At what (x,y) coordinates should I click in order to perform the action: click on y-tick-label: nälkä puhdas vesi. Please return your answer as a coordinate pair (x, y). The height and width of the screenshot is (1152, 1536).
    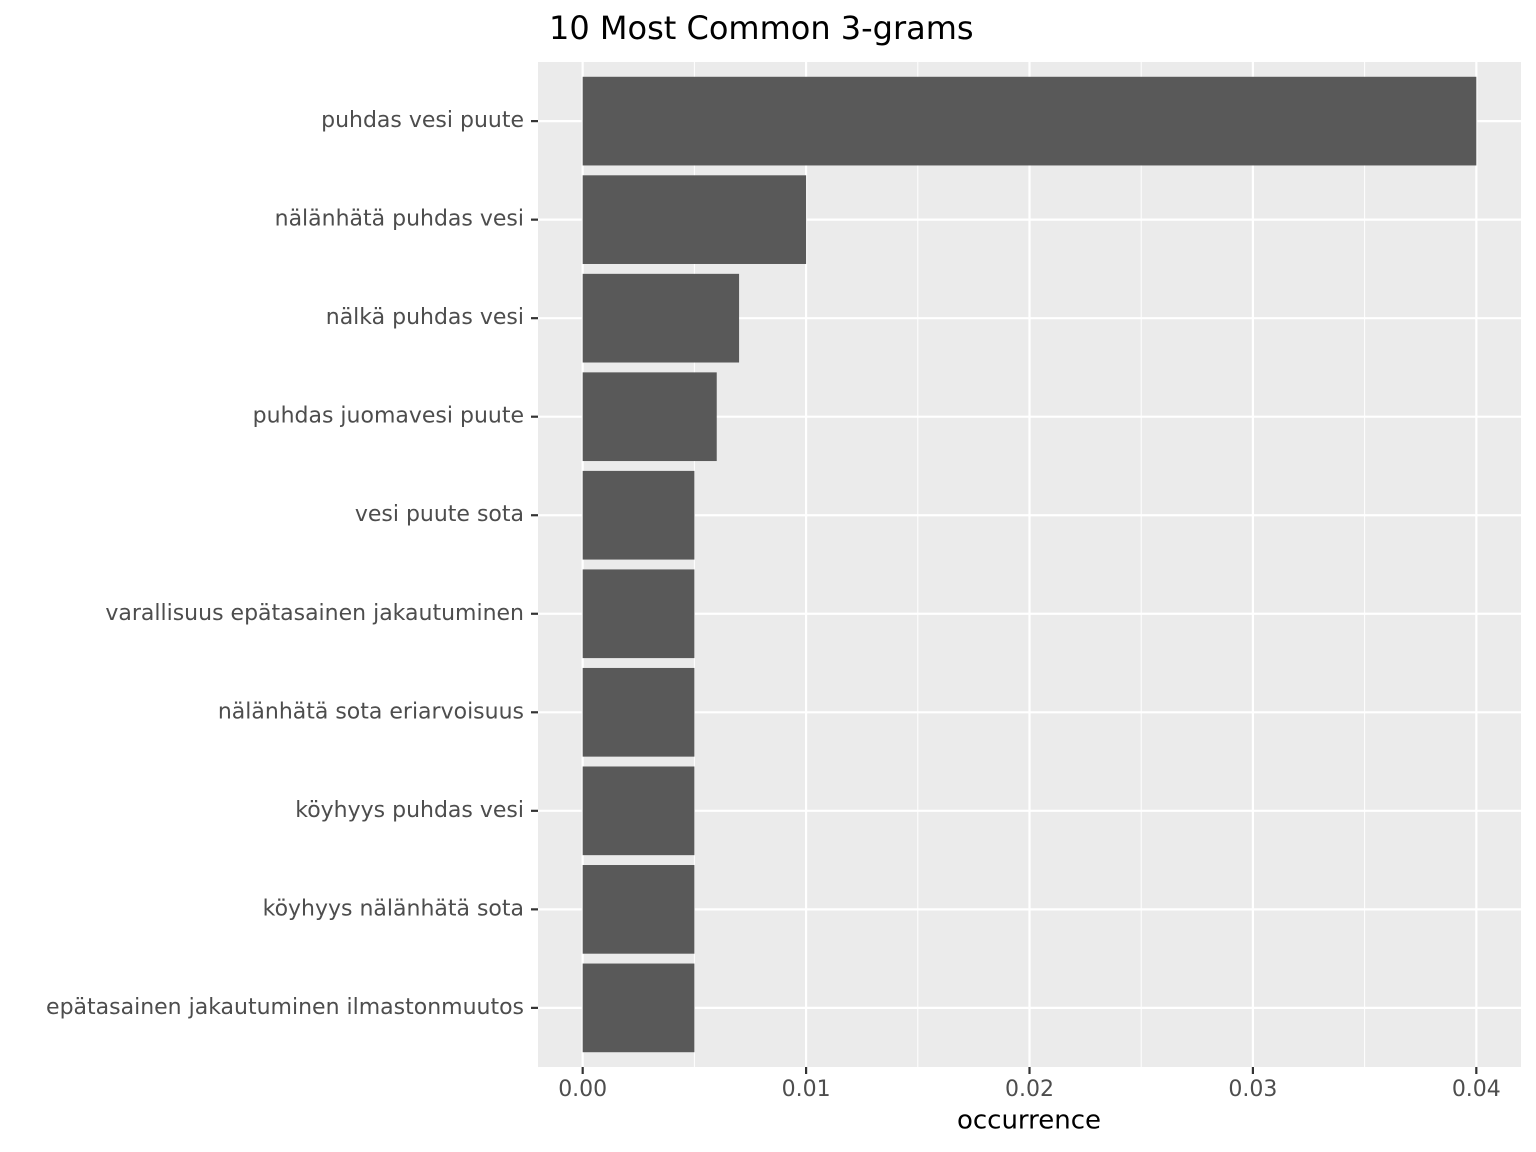
    Looking at the image, I should click on (425, 317).